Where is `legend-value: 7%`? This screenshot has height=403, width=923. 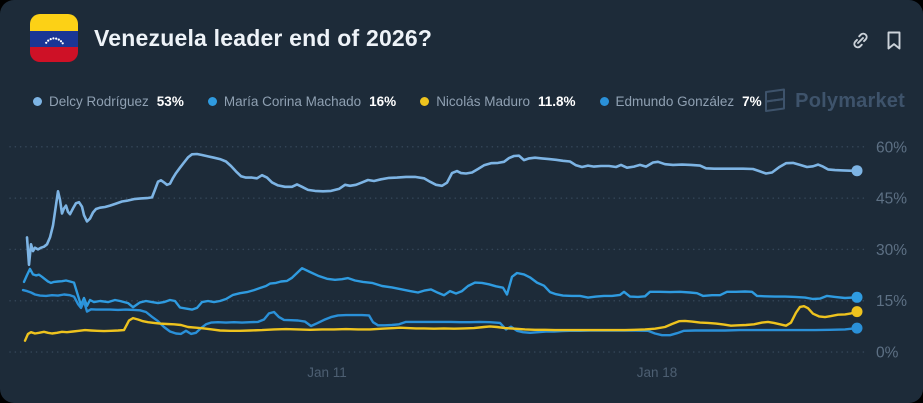
legend-value: 7% is located at coordinates (752, 101).